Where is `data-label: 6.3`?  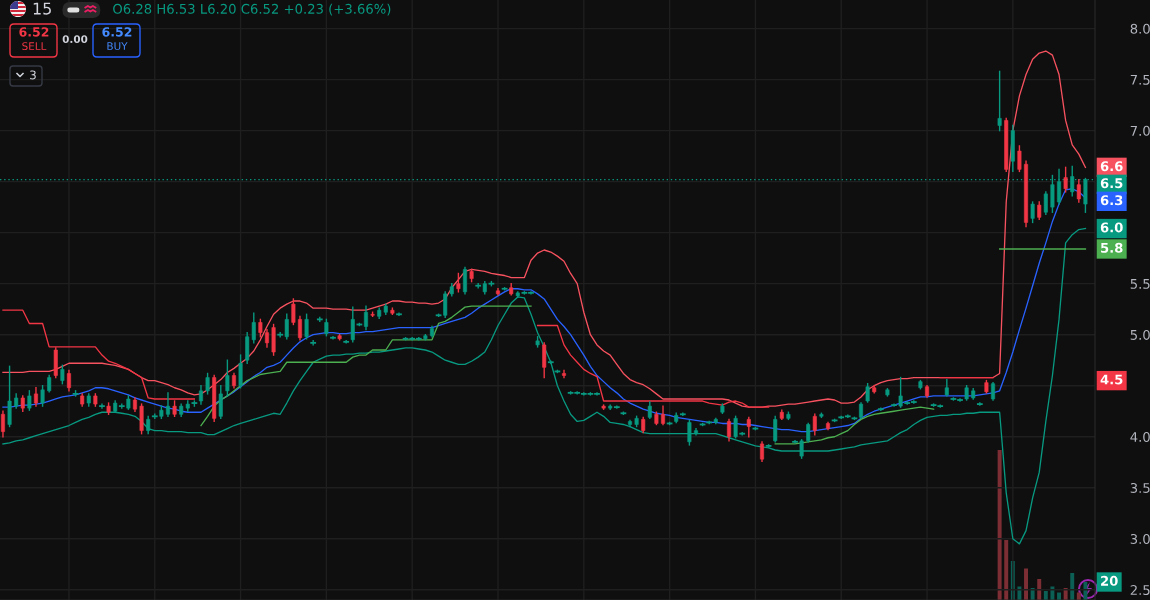 data-label: 6.3 is located at coordinates (1111, 200).